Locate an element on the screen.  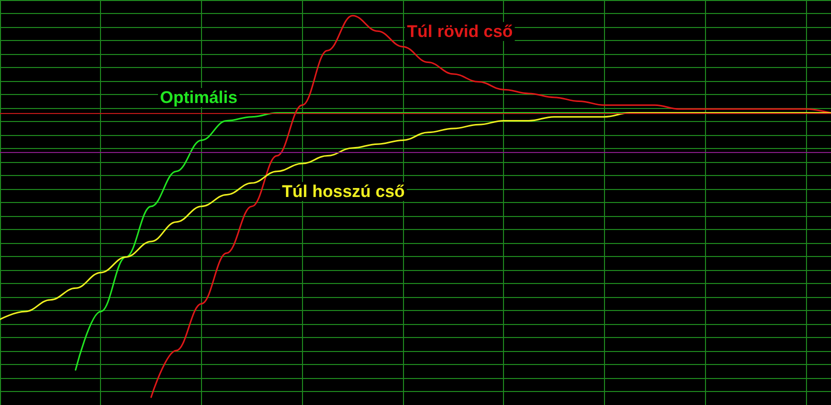
series-label: Túl hosszú cső is located at coordinates (343, 191).